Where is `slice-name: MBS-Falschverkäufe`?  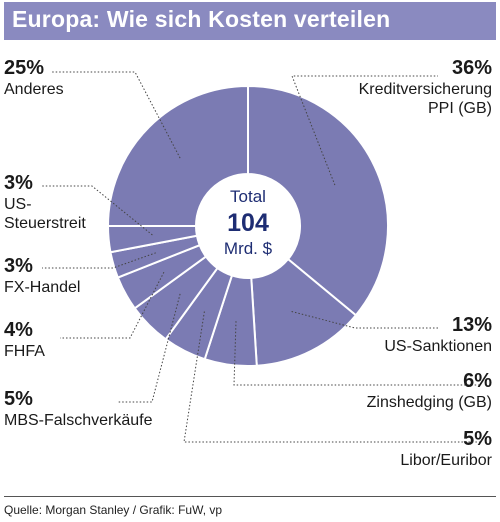
slice-name: MBS-Falschverkäufe is located at coordinates (78, 420).